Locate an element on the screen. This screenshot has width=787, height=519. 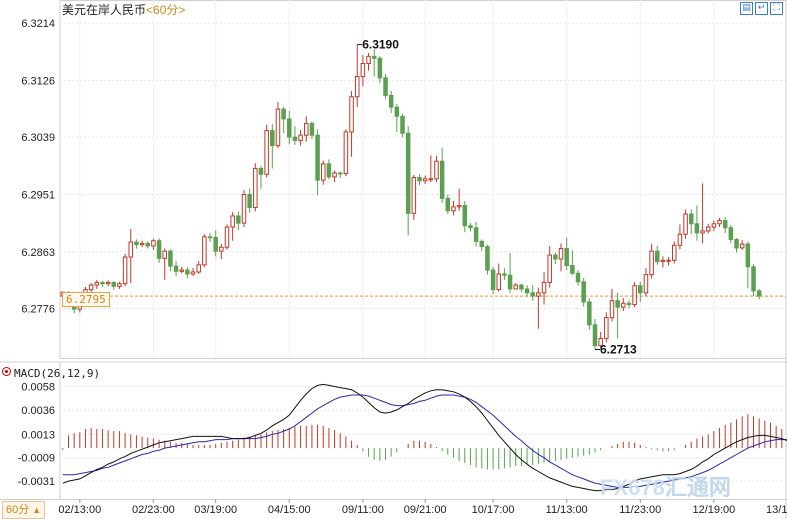
period-button: 60分 ▲ is located at coordinates (24, 510).